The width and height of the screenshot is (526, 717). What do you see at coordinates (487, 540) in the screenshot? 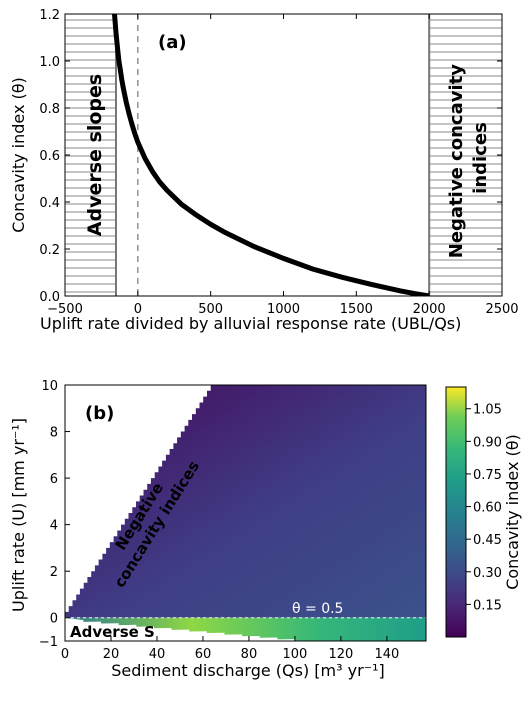
I see `colorbar-tick-label: 0.45` at bounding box center [487, 540].